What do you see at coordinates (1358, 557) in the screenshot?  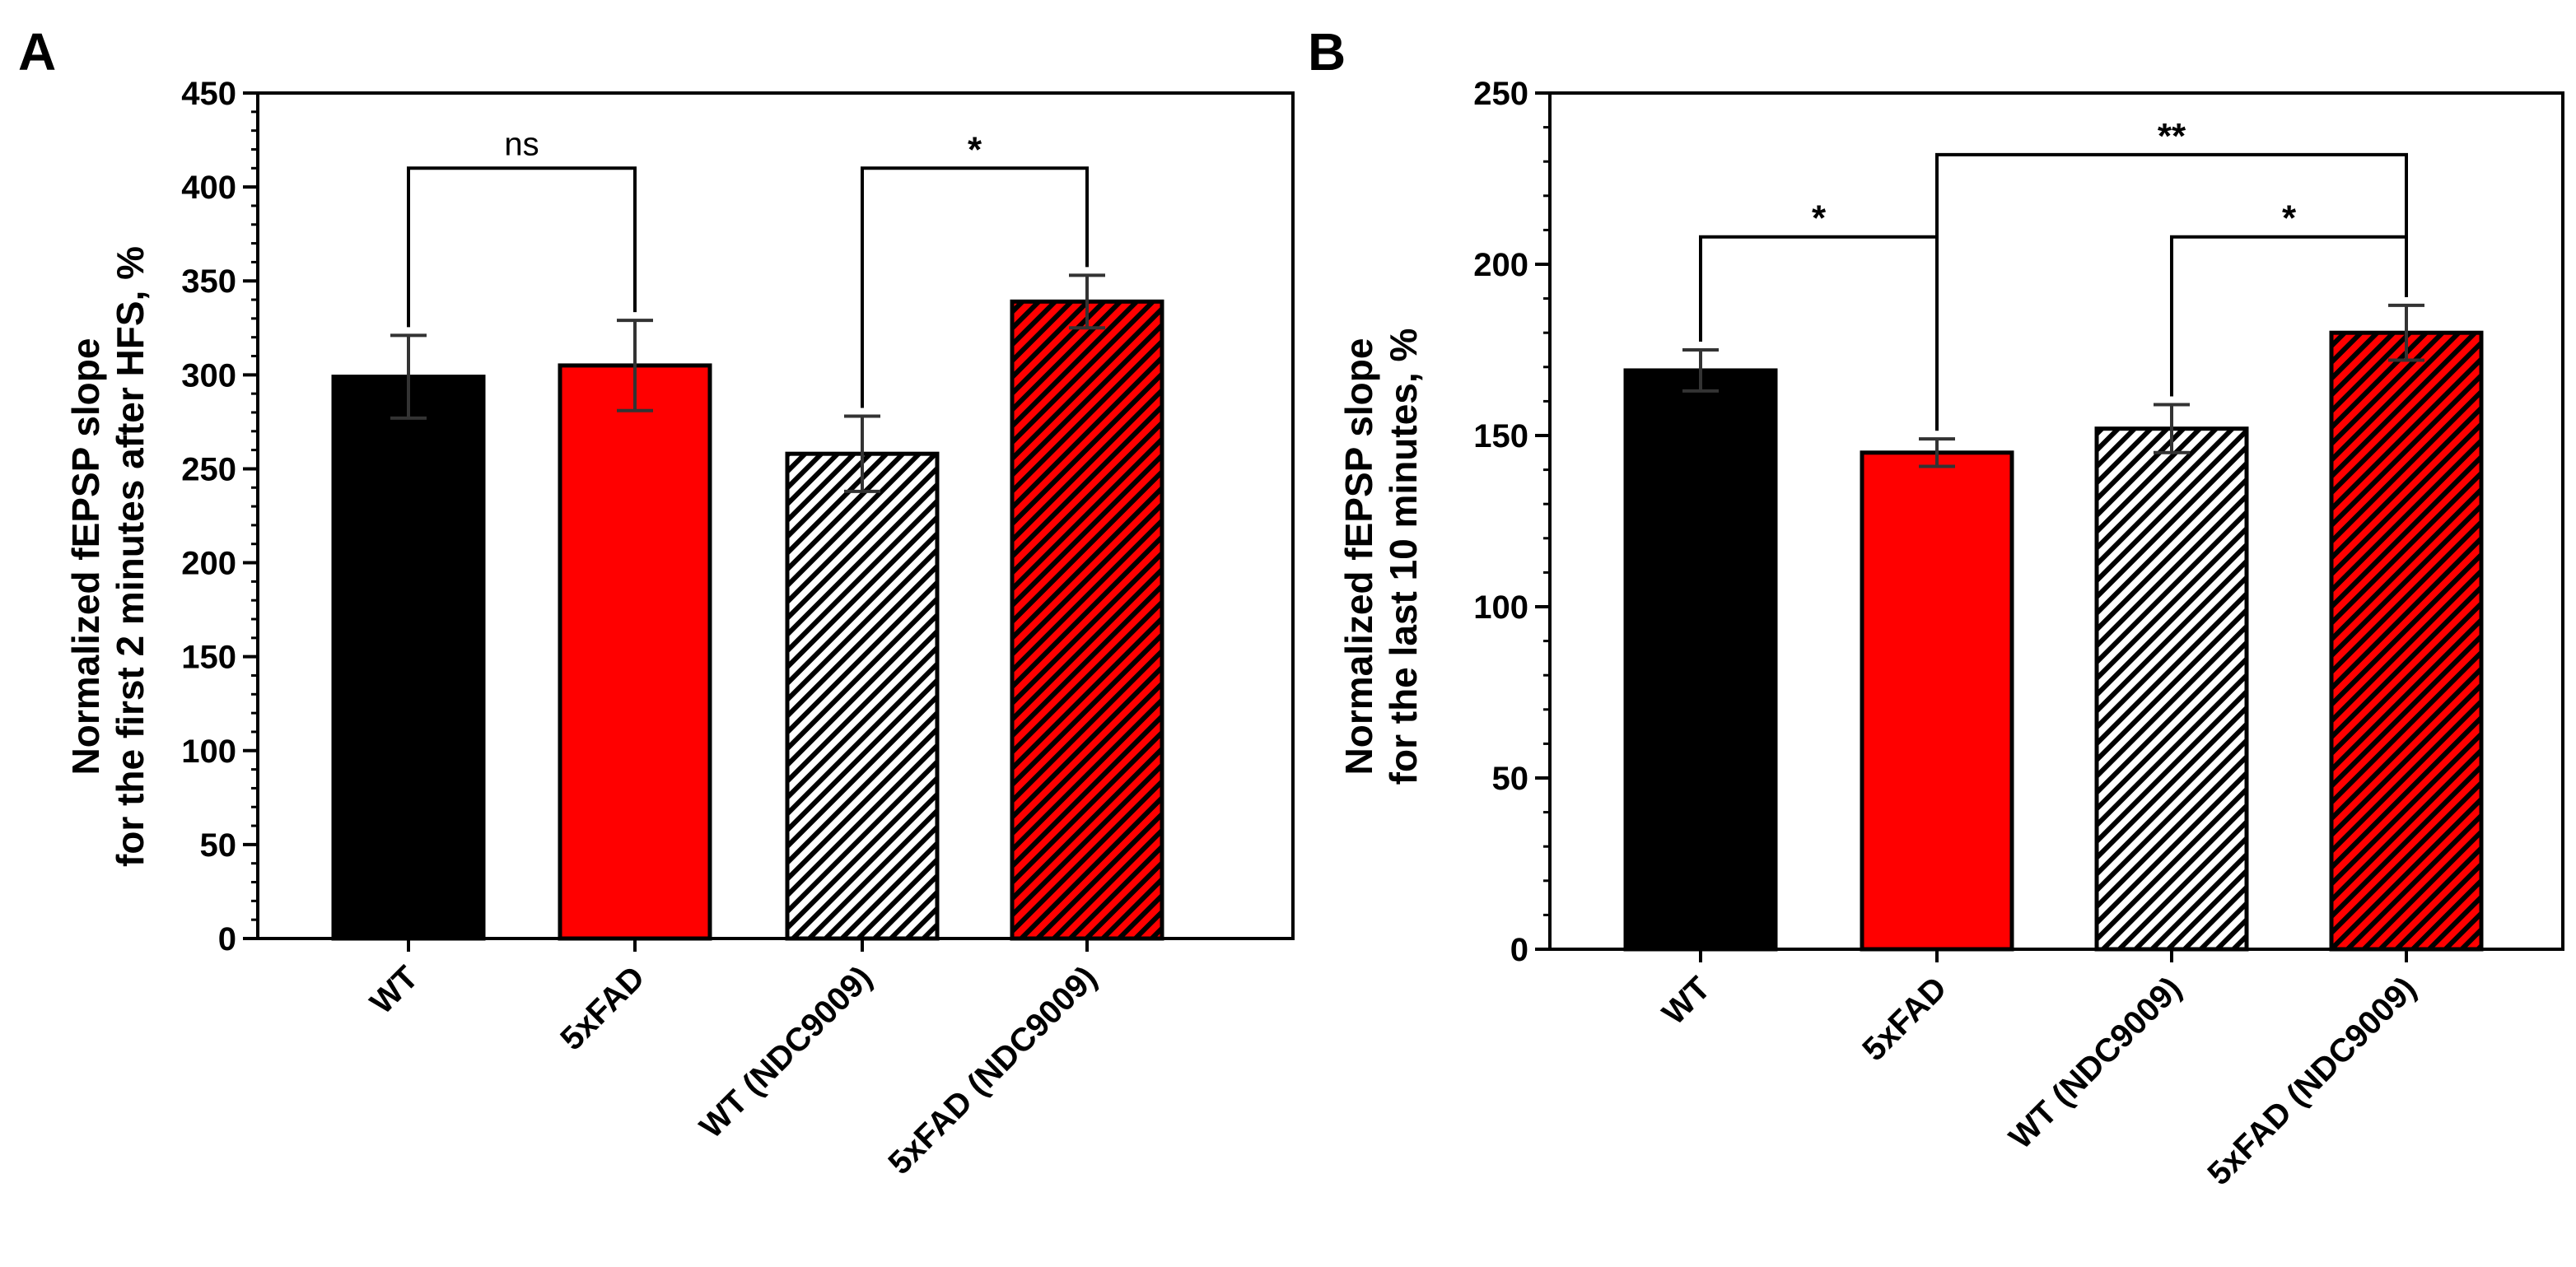 I see `panel-b-ylabel-line1: Normalized fEPSP slope` at bounding box center [1358, 557].